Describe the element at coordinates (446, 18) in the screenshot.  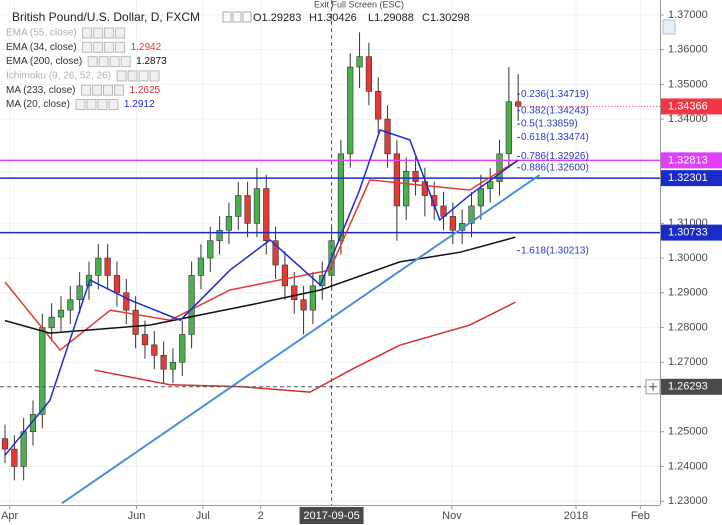
I see `ohlc-value: C1.30298` at that location.